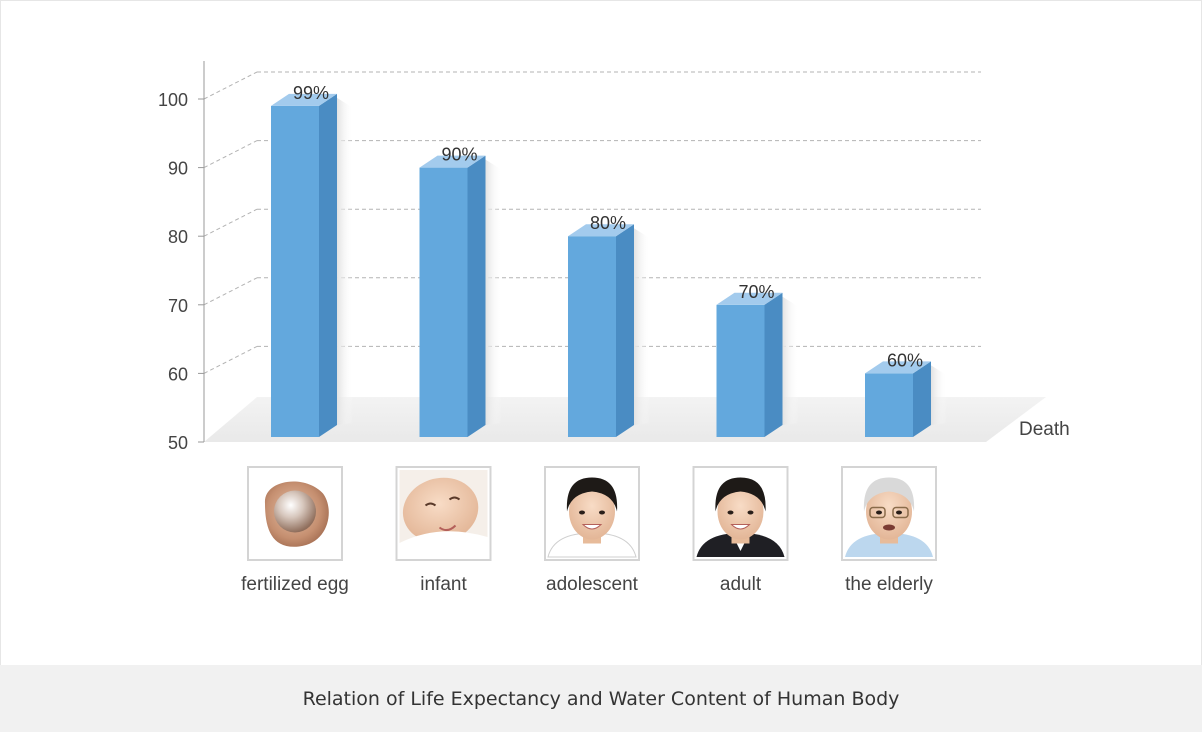 This screenshot has height=732, width=1202. I want to click on y-tick-label: 90, so click(178, 169).